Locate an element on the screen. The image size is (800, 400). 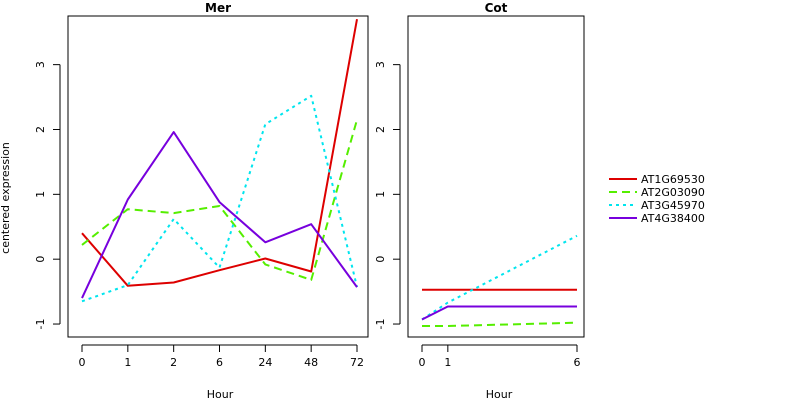
y-tick-label-mer: 3 is located at coordinates (40, 64).